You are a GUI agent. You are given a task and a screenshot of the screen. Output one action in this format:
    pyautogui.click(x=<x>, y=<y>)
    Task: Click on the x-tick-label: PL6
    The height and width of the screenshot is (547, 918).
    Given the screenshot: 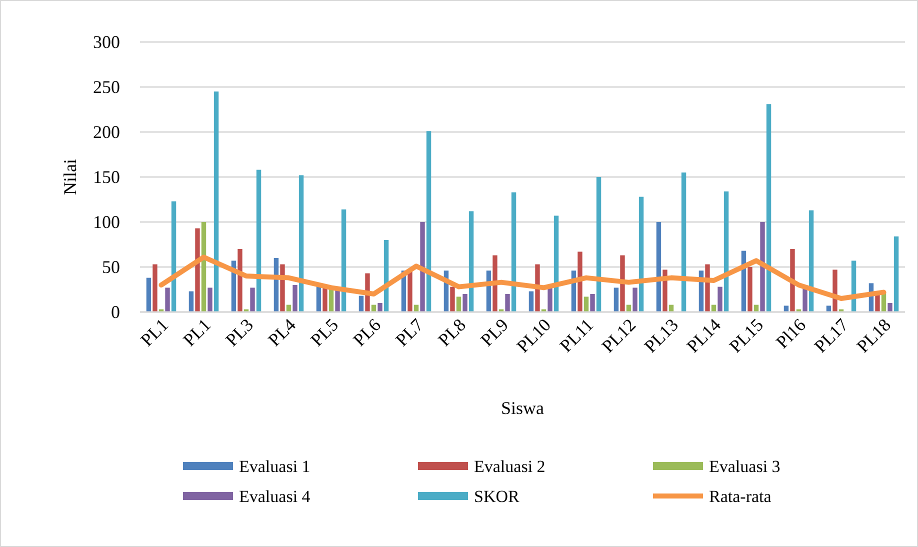 What is the action you would take?
    pyautogui.click(x=367, y=332)
    